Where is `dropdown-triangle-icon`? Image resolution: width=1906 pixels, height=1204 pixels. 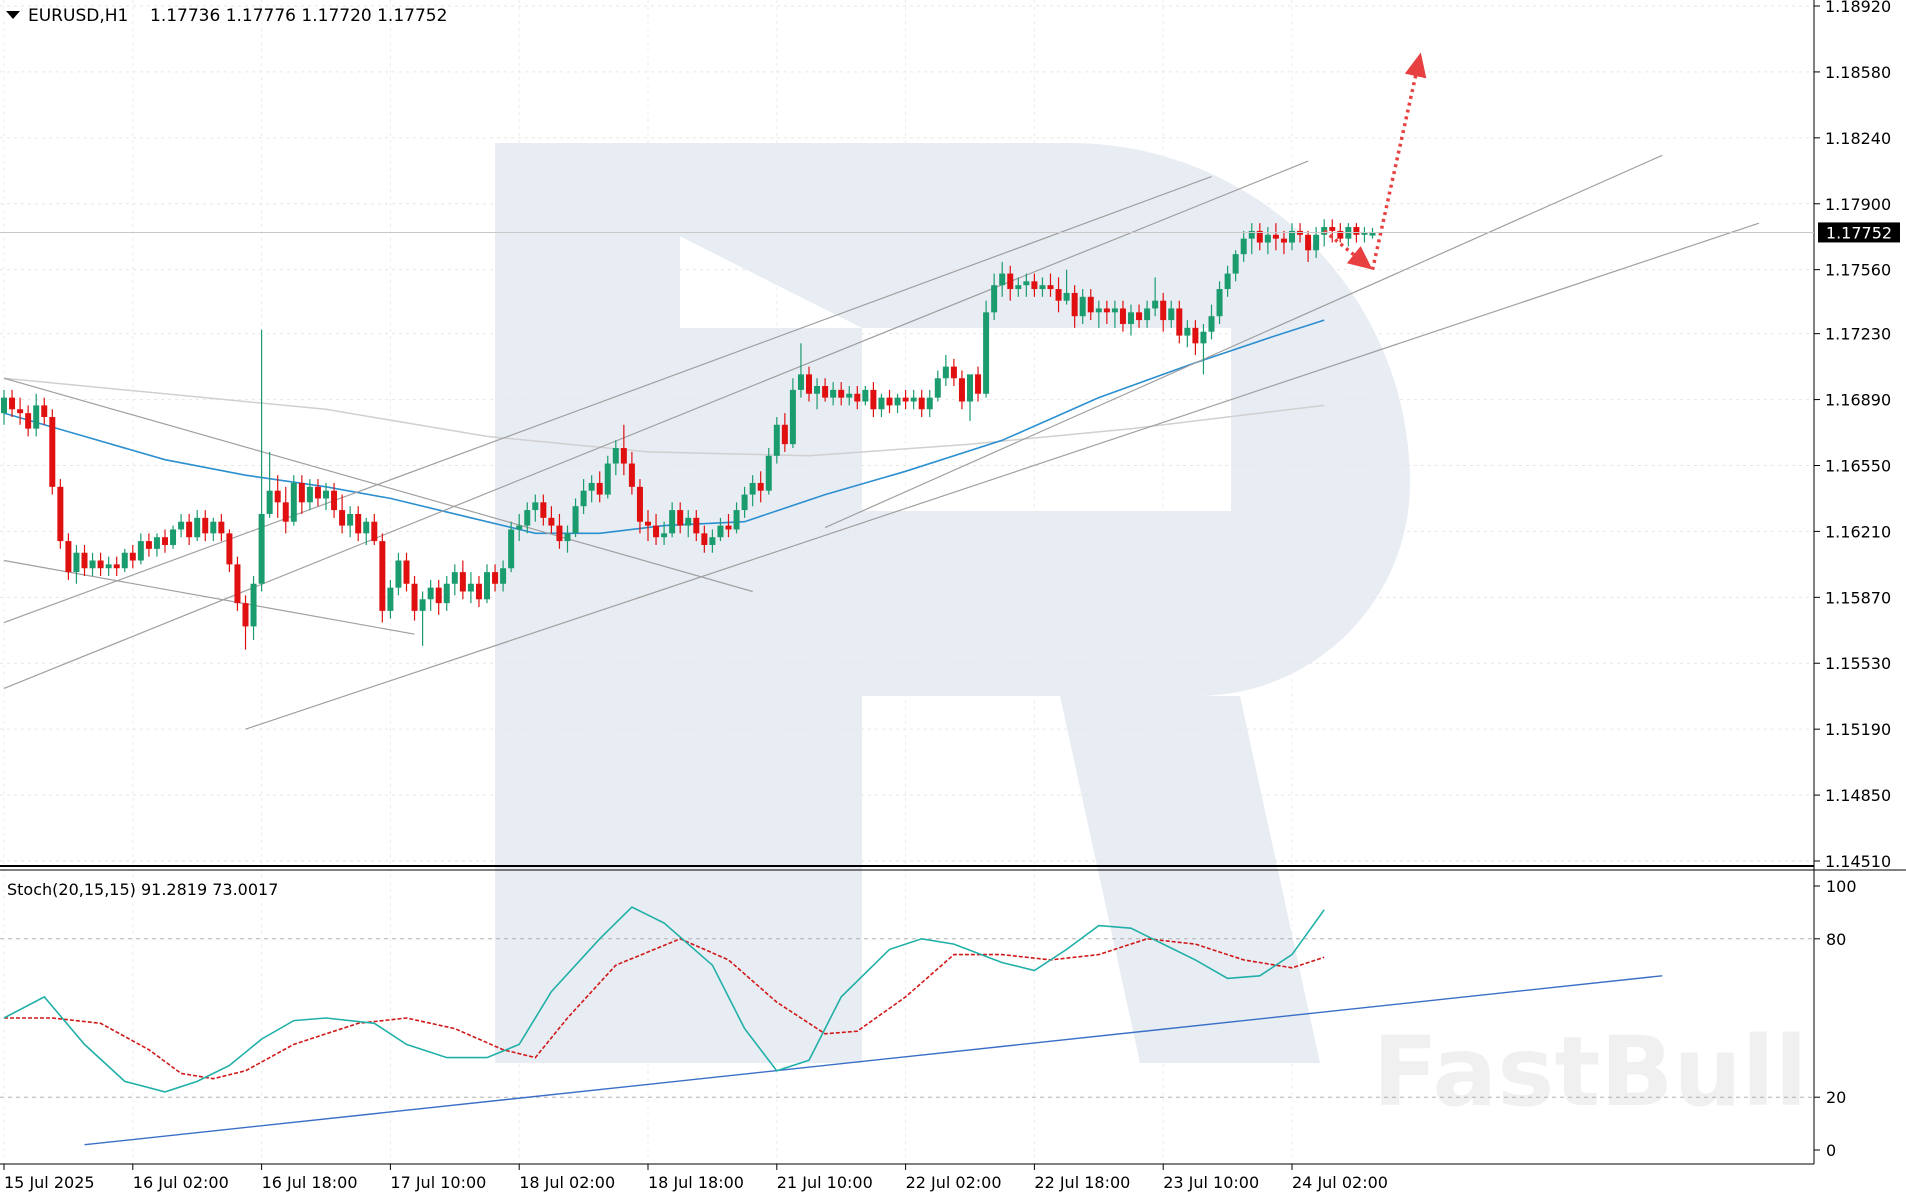 dropdown-triangle-icon is located at coordinates (13, 15).